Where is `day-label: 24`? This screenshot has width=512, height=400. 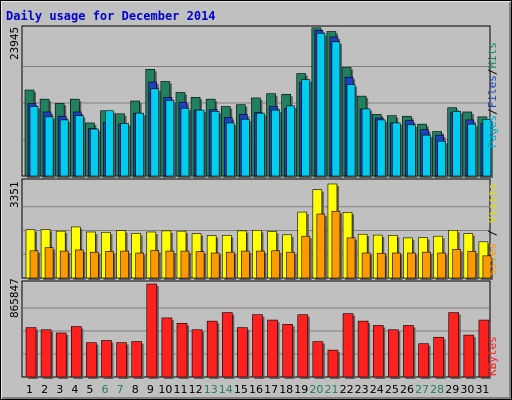 day-label: 24 is located at coordinates (377, 389).